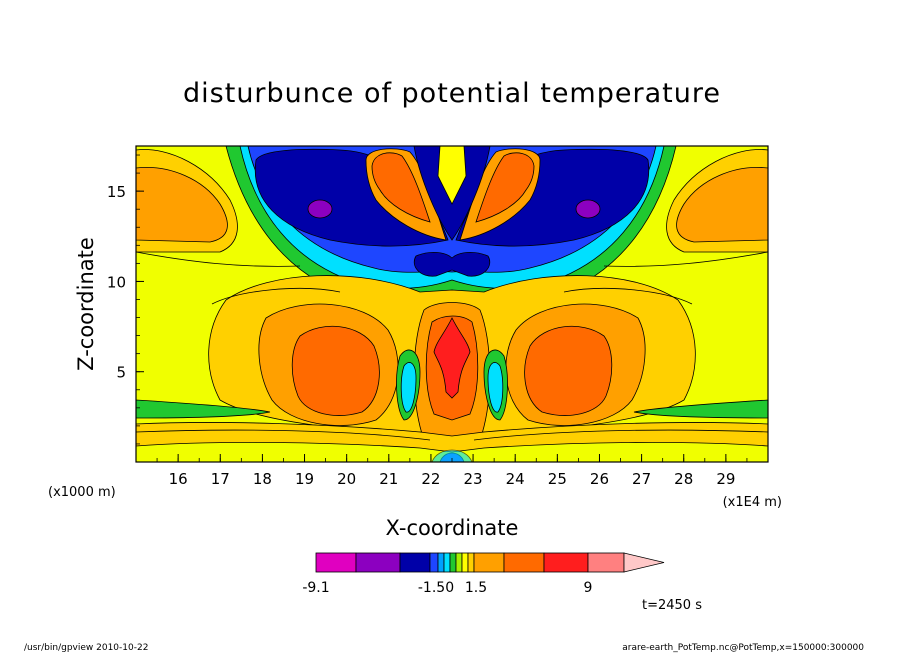  I want to click on x-tick-label: 24, so click(515, 479).